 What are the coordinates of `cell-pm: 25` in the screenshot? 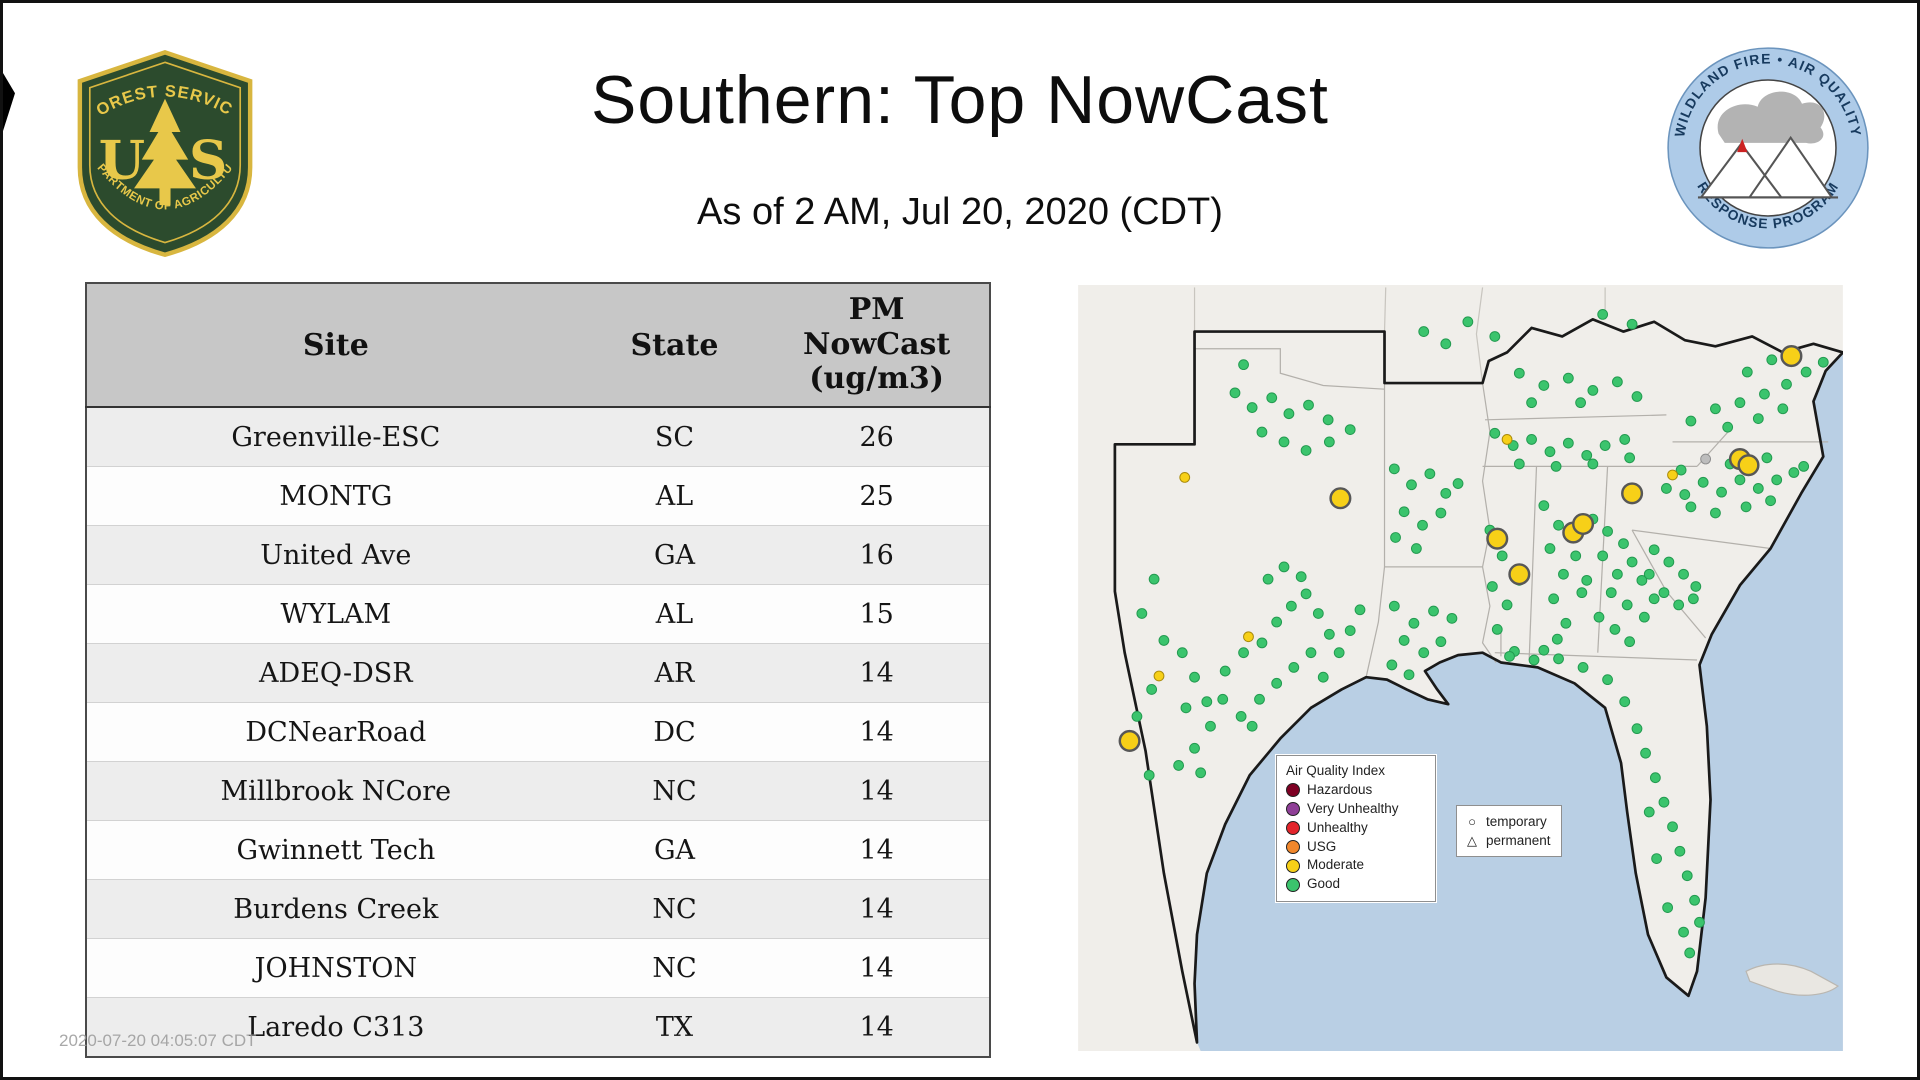 It's located at (877, 496).